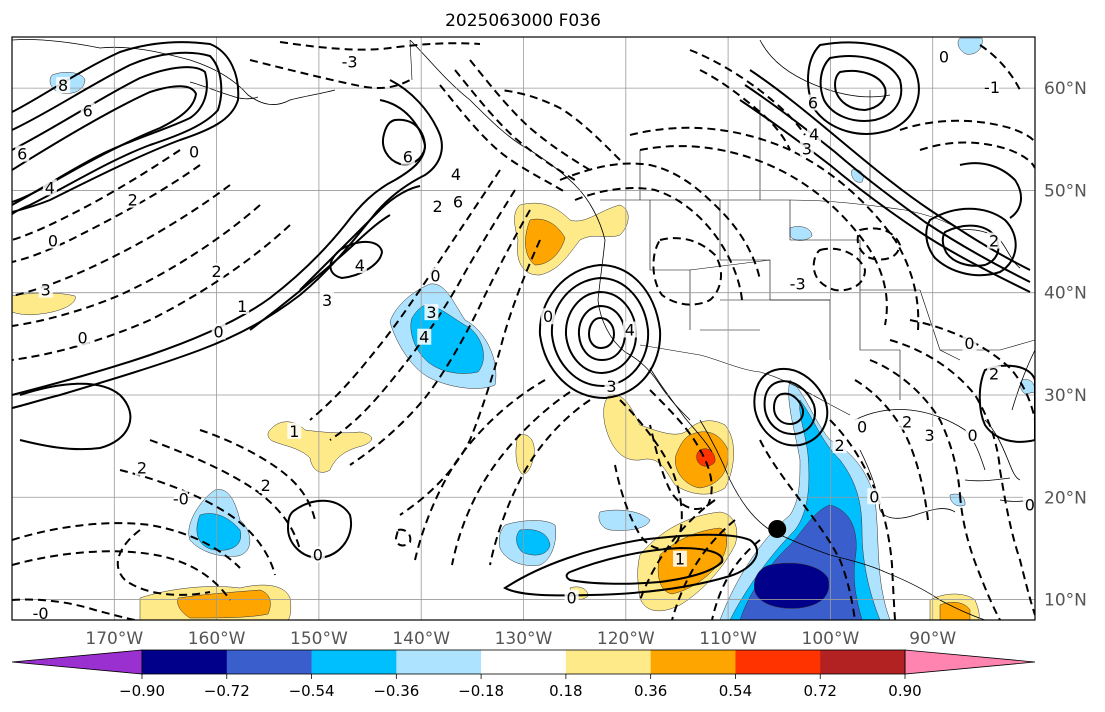  What do you see at coordinates (77, 662) in the screenshot?
I see `colorbar-extend-low` at bounding box center [77, 662].